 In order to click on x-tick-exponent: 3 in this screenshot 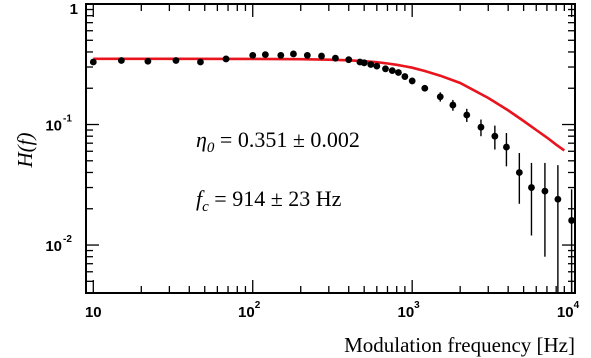, I will do `click(417, 305)`.